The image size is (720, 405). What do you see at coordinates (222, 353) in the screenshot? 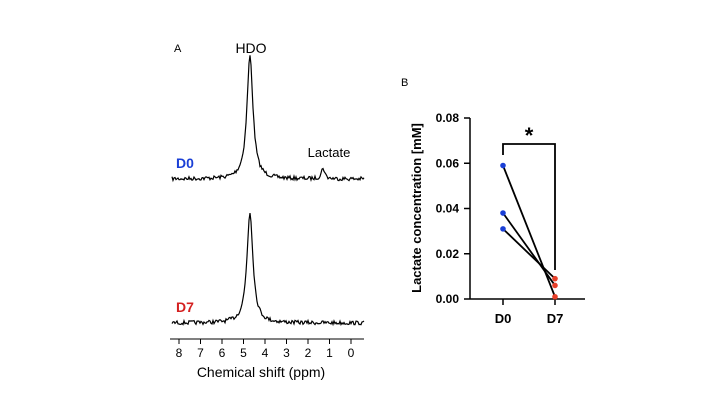
I see `x-tick-label-6: 6` at bounding box center [222, 353].